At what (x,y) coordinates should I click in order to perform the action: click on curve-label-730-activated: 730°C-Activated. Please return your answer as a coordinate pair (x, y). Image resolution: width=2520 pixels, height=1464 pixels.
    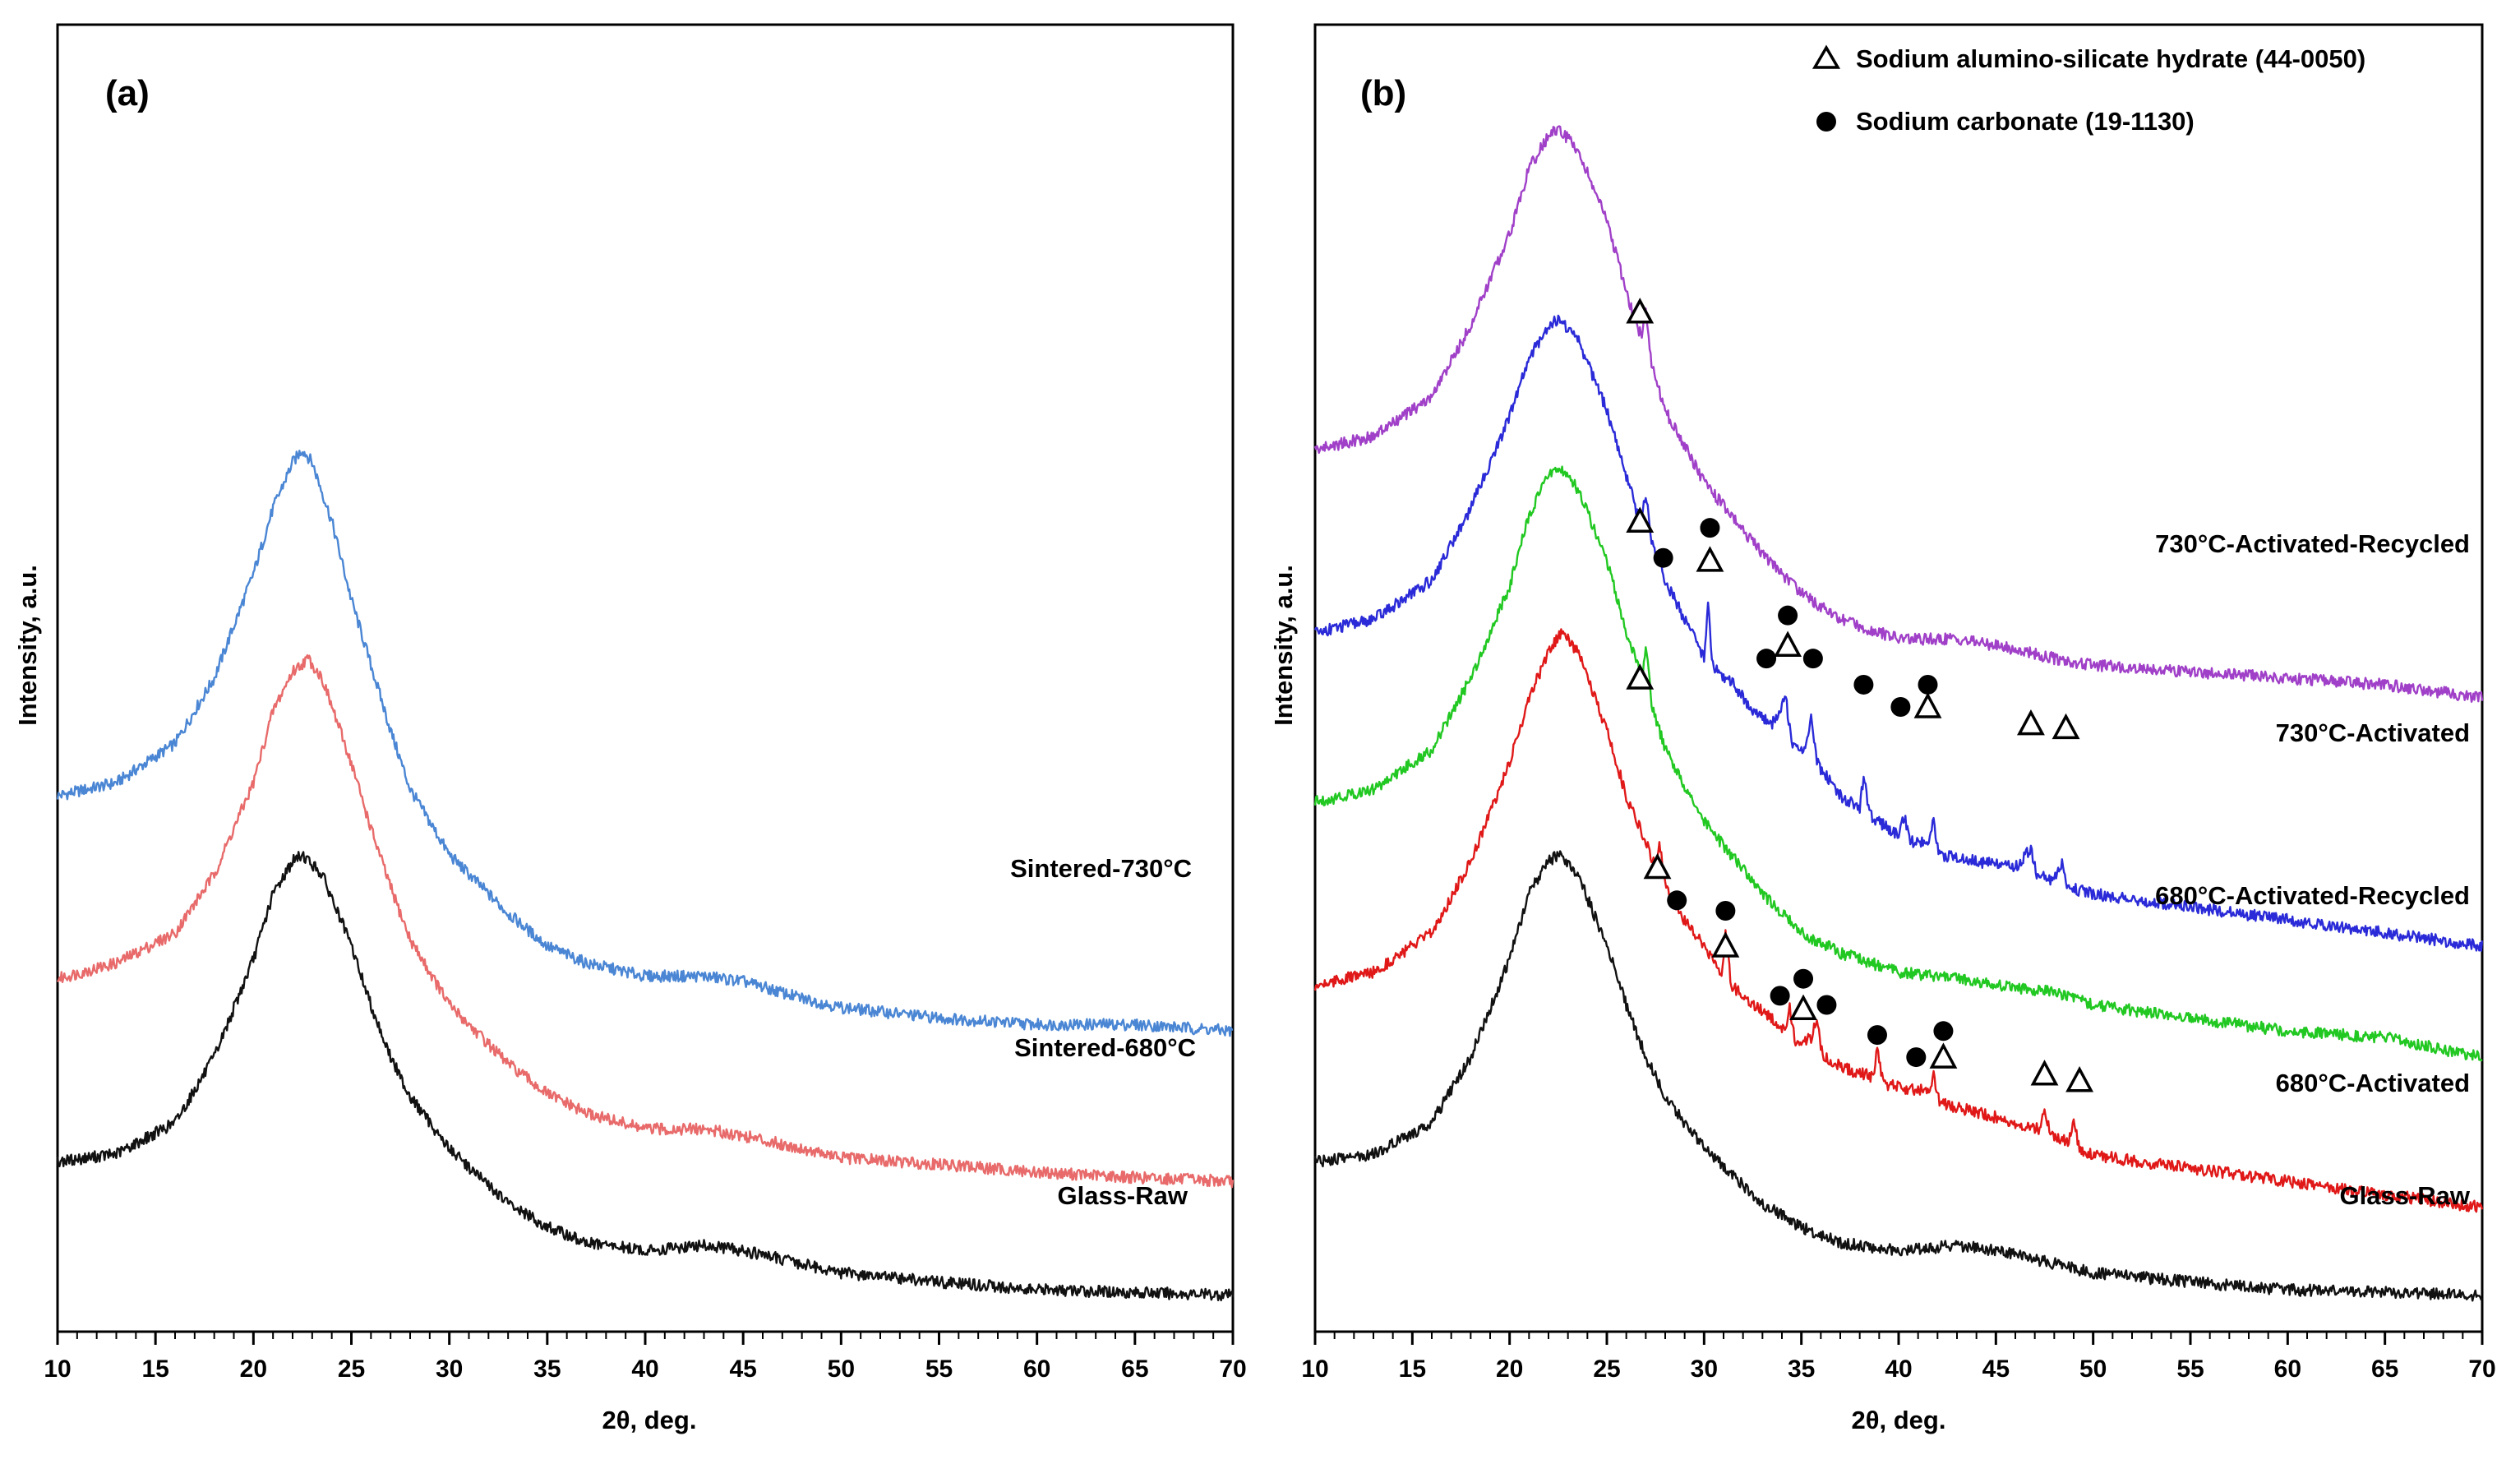
    Looking at the image, I should click on (2373, 732).